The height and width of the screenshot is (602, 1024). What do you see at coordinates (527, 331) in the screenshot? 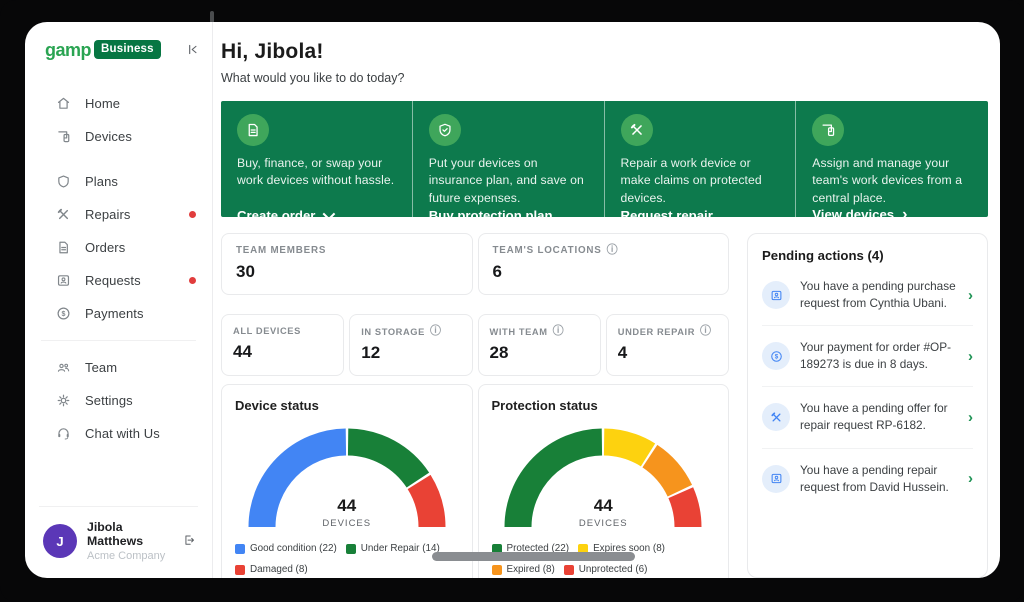
I see `stat-label: WITH TEAM ⓘ` at bounding box center [527, 331].